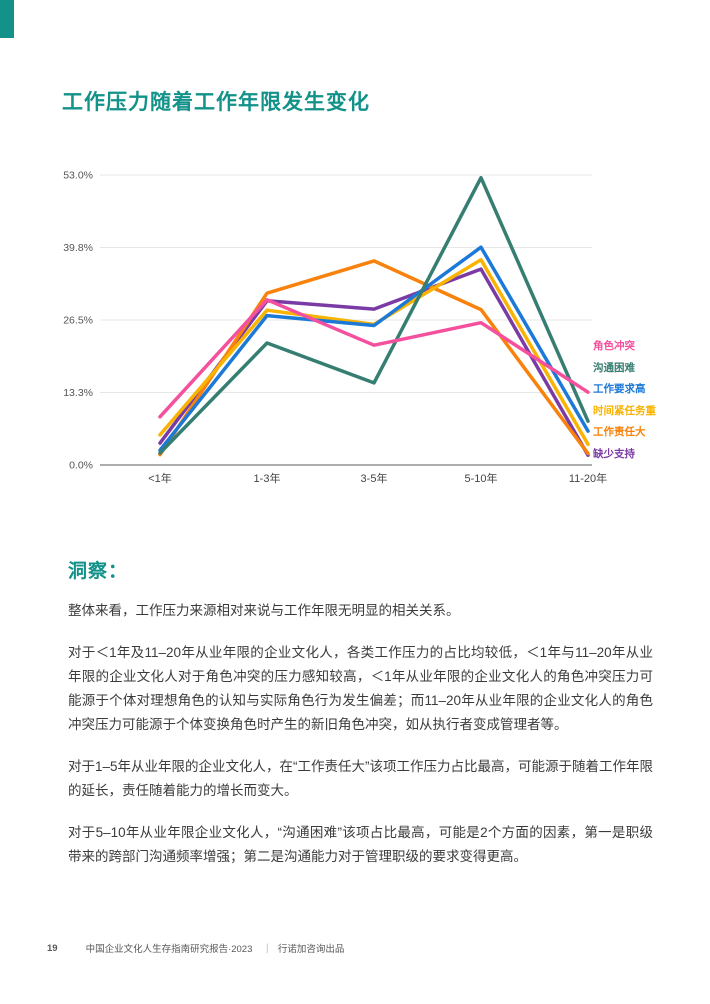 The width and height of the screenshot is (710, 1004). What do you see at coordinates (624, 410) in the screenshot?
I see `legend-item-3: 时间紧任务重` at bounding box center [624, 410].